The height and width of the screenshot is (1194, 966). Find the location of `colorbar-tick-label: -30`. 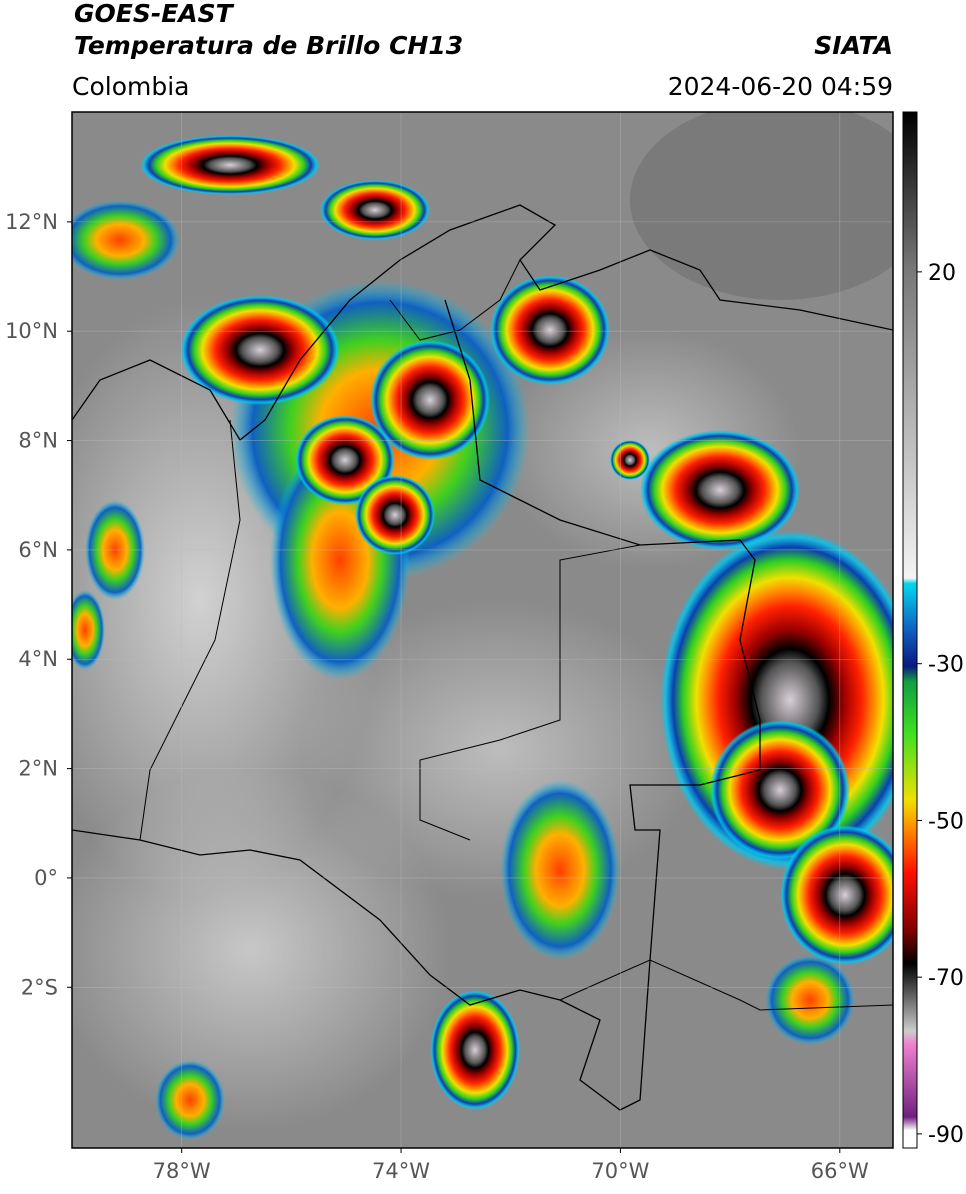

colorbar-tick-label: -30 is located at coordinates (946, 665).